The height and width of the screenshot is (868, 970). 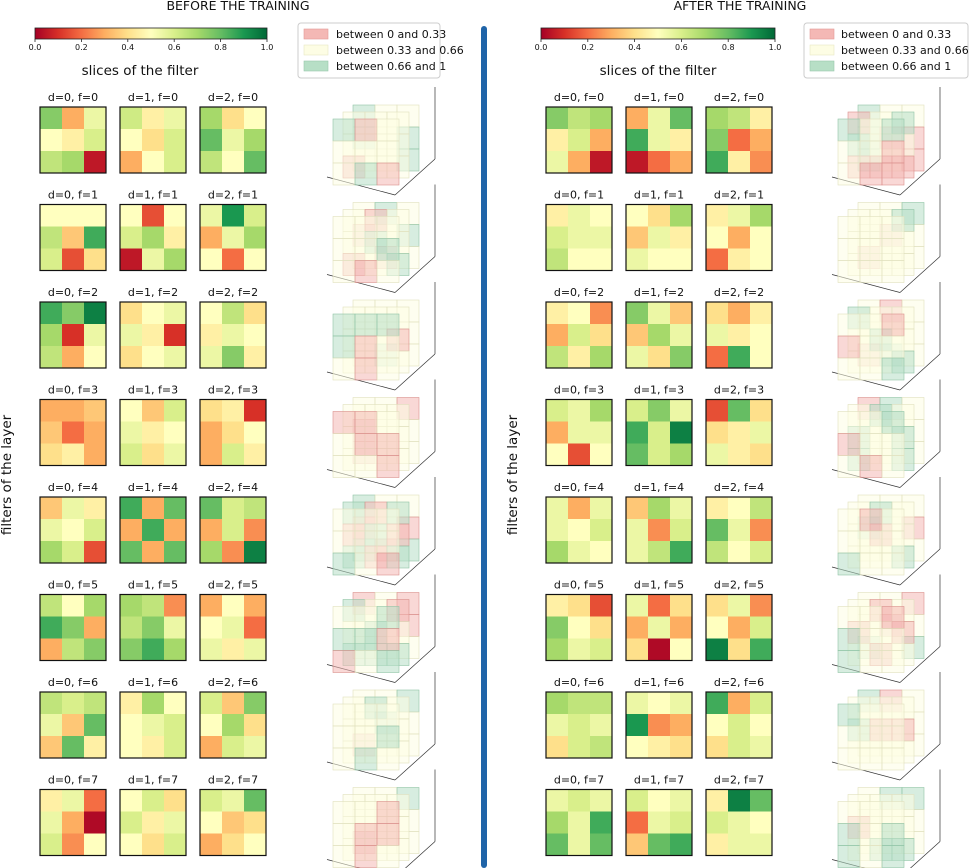 I want to click on legend-label-high: between 0.66 and 1, so click(x=896, y=66).